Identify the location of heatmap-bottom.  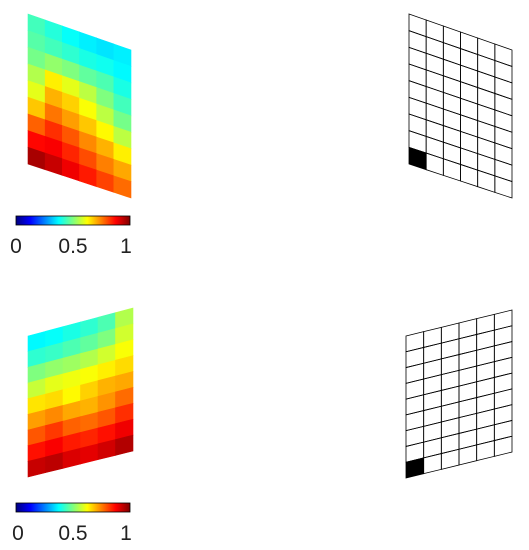
(80, 392).